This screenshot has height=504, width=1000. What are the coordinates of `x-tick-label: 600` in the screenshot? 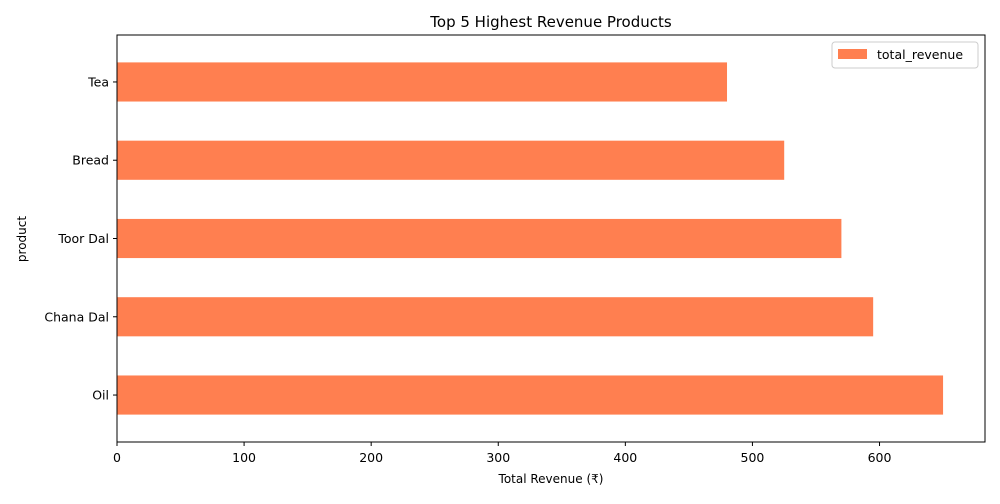 It's located at (880, 457).